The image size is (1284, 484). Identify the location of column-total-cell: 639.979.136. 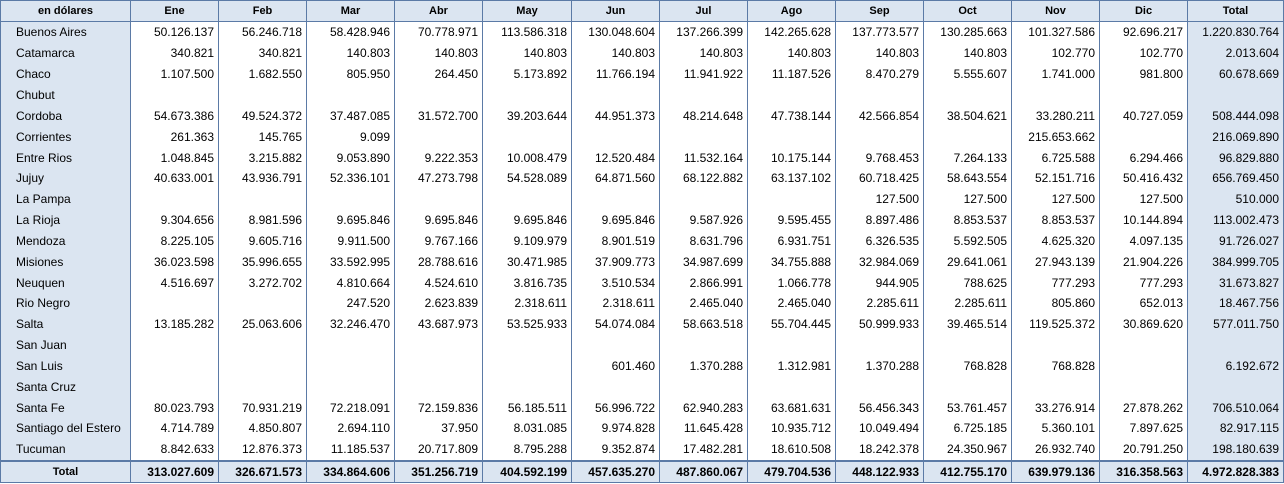
(1055, 471).